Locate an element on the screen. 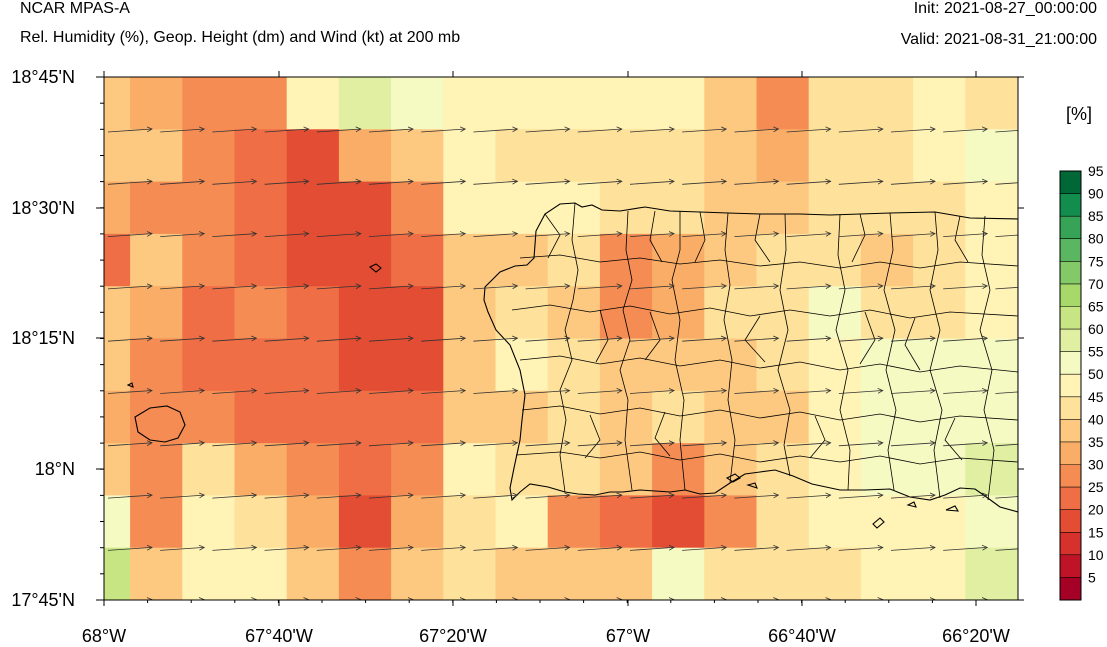 This screenshot has width=1107, height=647. y-tick-label: 18°45'N is located at coordinates (43, 77).